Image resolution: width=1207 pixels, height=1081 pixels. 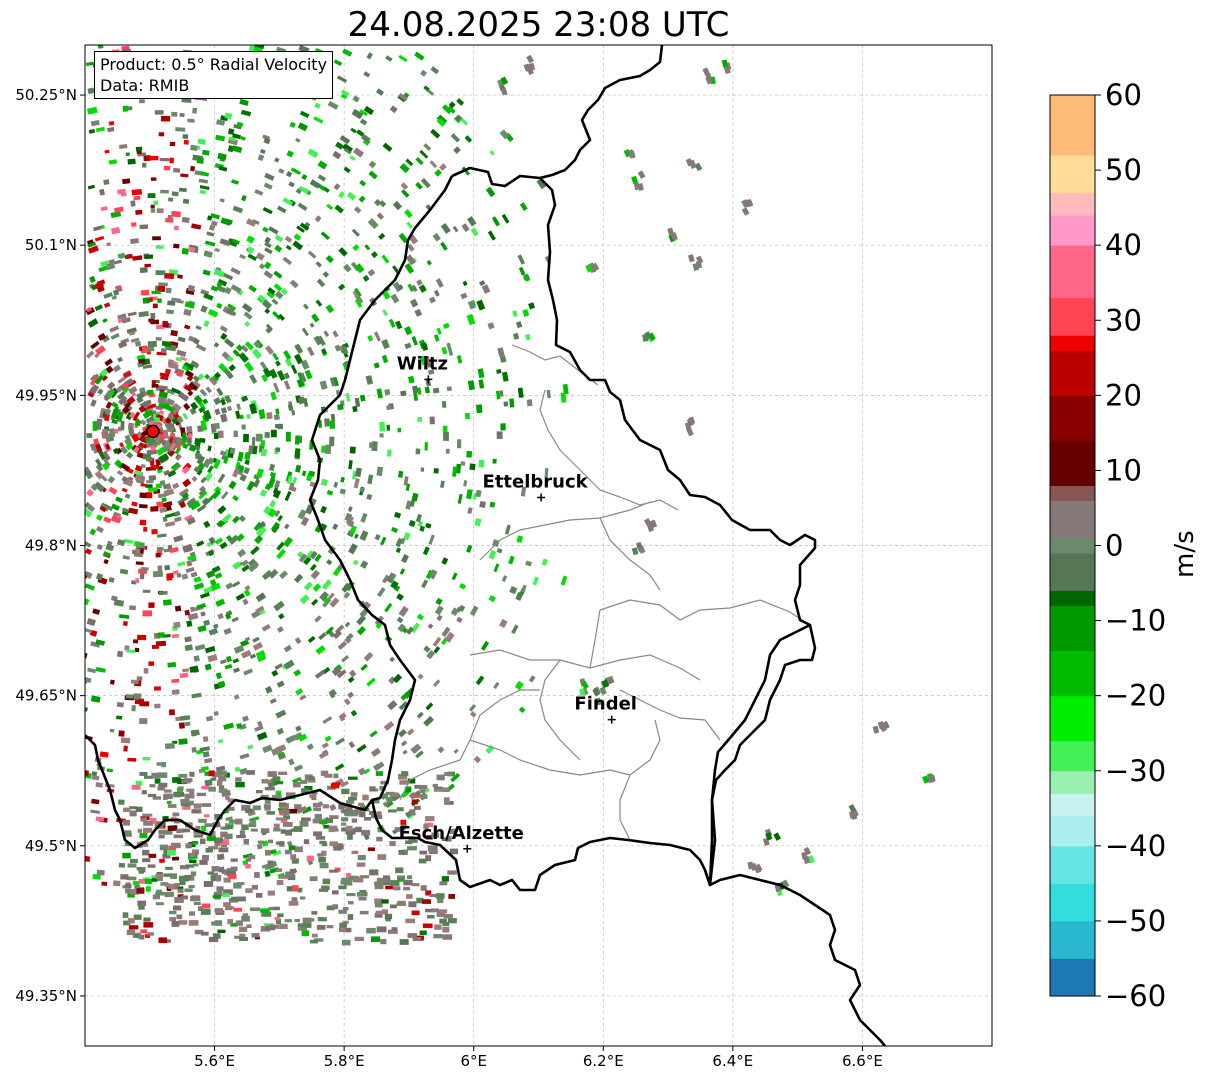 What do you see at coordinates (145, 85) in the screenshot?
I see `data-source-label: Data: RMIB` at bounding box center [145, 85].